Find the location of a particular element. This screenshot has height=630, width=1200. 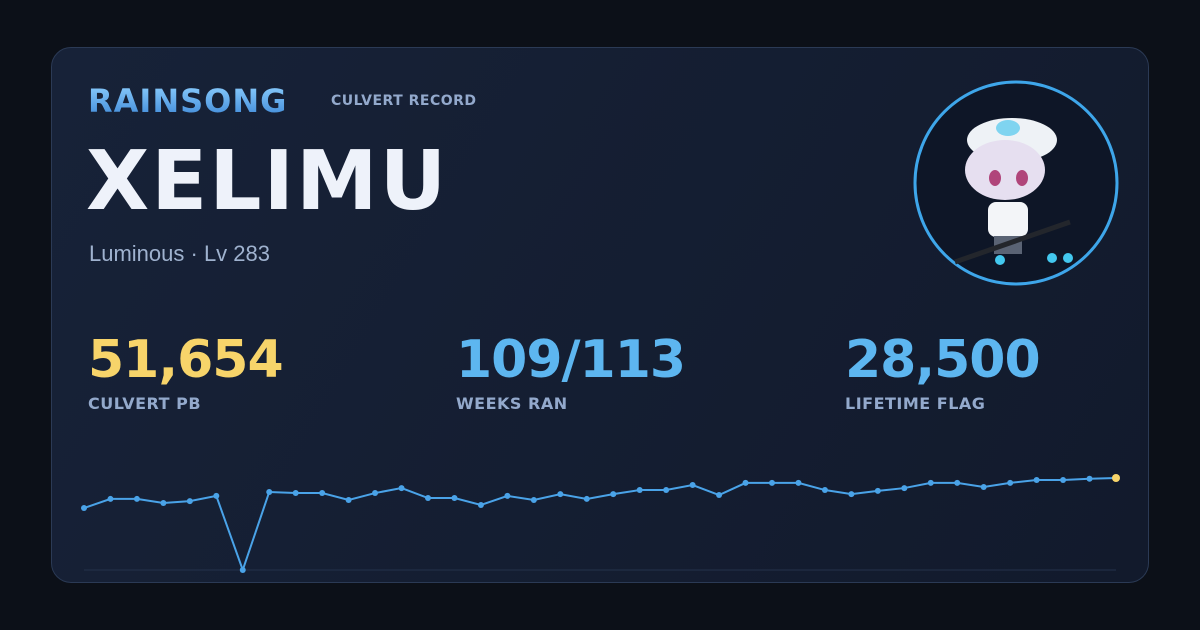

stat-label: WEEKS RAN is located at coordinates (512, 403).